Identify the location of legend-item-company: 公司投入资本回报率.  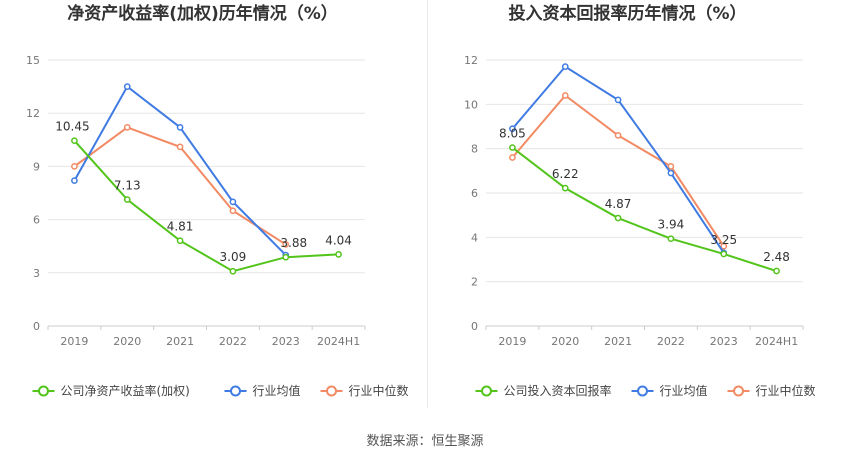
(543, 390).